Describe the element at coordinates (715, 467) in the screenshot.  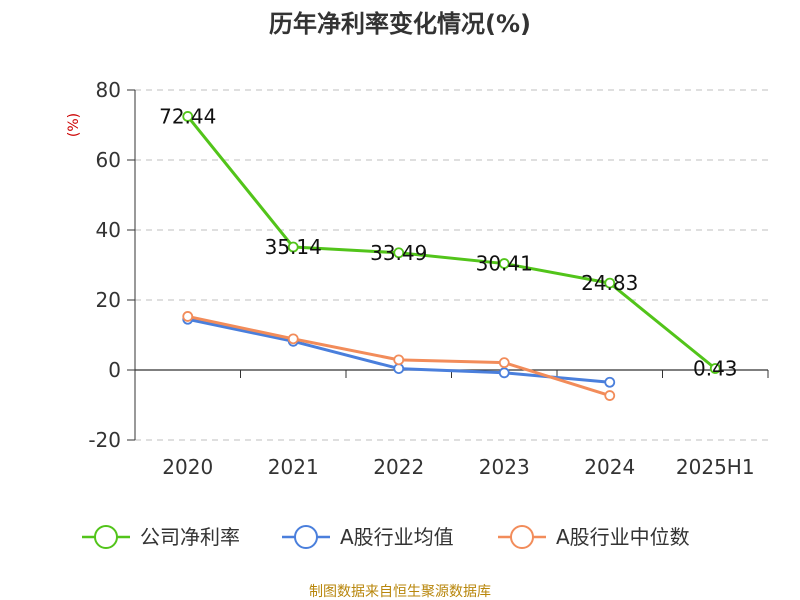
I see `x-tick-label: 2025H1` at that location.